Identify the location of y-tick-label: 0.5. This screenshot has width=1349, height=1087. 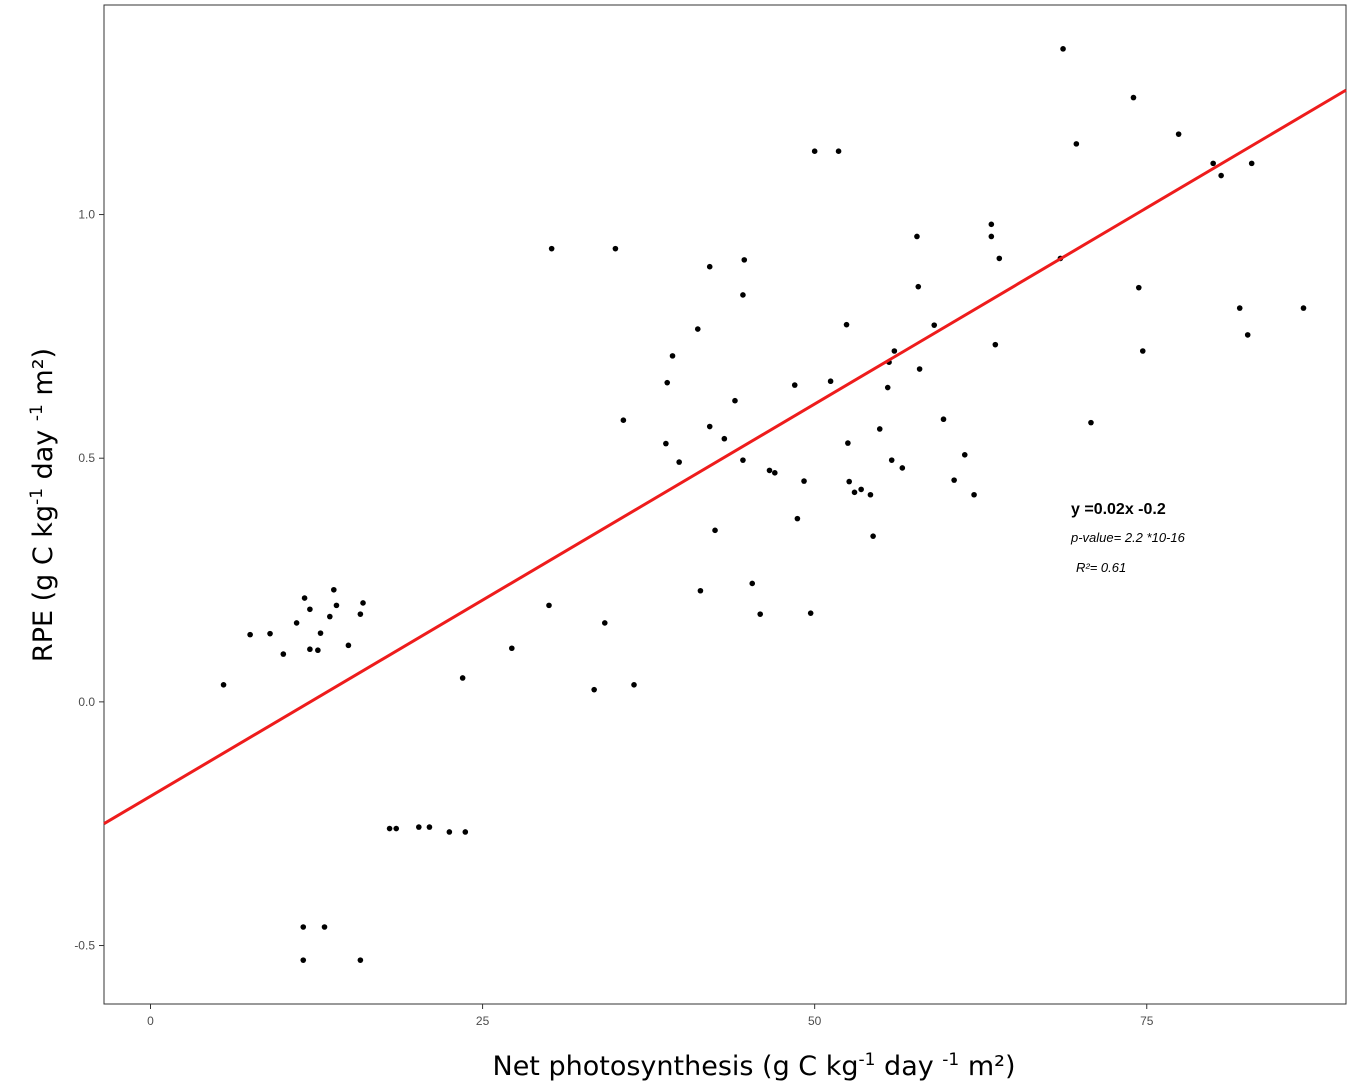
(86, 458).